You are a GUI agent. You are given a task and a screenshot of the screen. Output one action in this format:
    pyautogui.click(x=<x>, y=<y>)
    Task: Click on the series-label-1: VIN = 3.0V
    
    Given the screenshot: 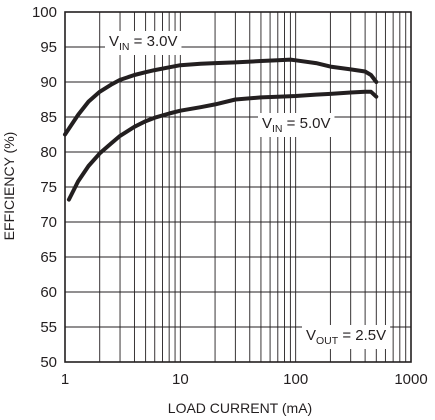 What is the action you would take?
    pyautogui.click(x=143, y=43)
    